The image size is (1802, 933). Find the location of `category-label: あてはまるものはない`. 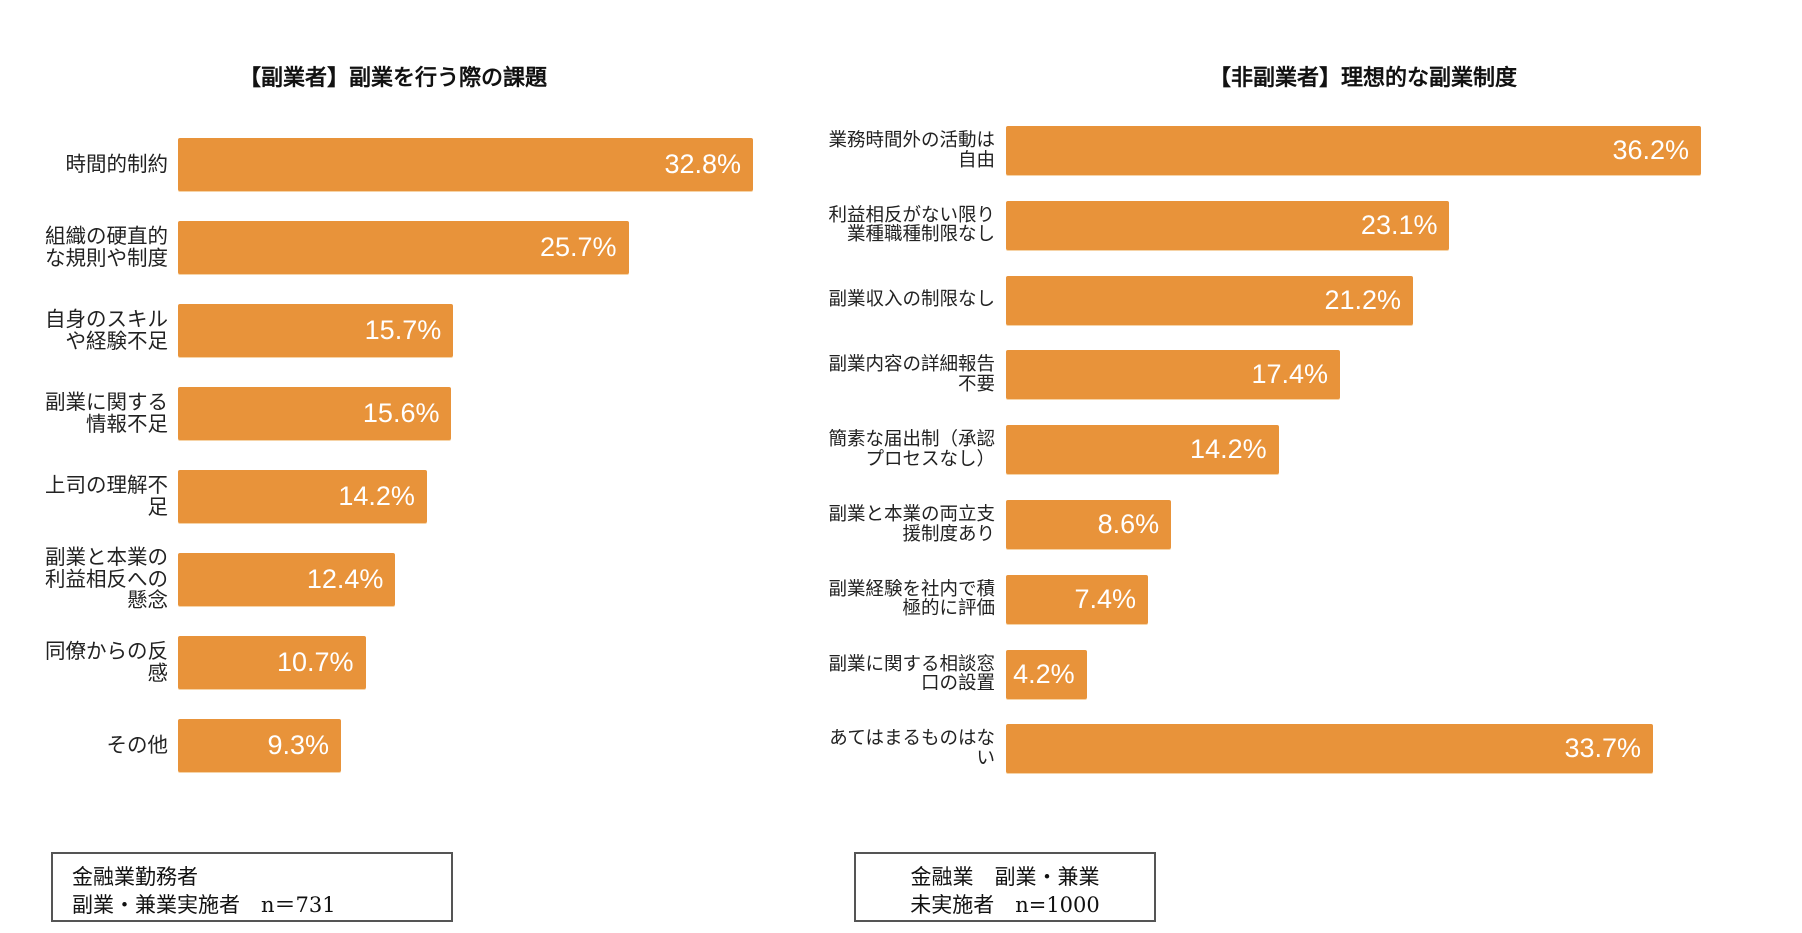

category-label: あてはまるものはない is located at coordinates (912, 748).